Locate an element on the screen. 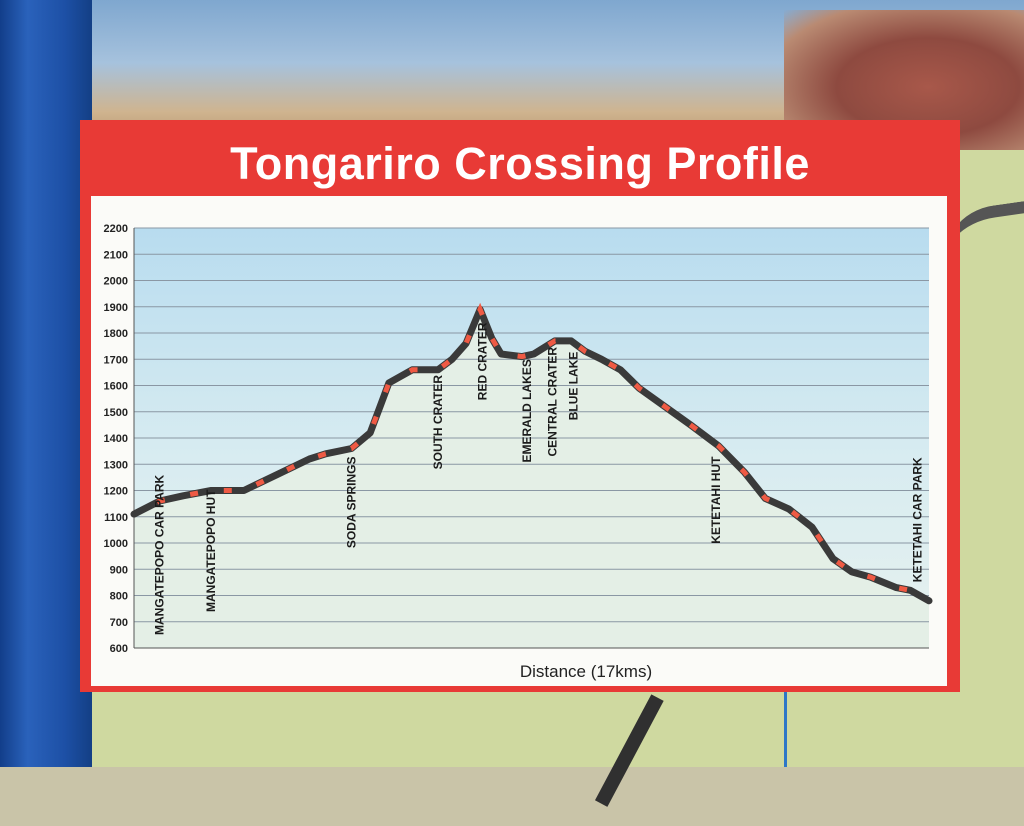 The width and height of the screenshot is (1024, 826). y-tick-label: 1700 is located at coordinates (116, 360).